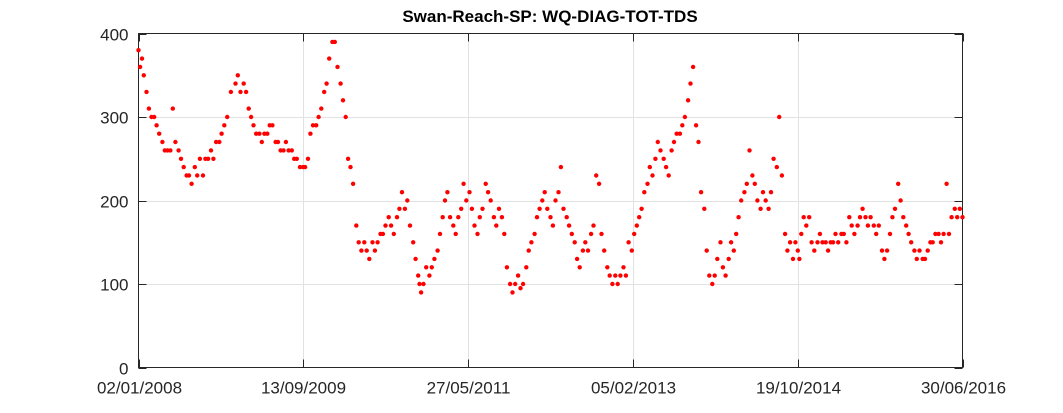 The height and width of the screenshot is (413, 1063). I want to click on y-tick-label: 300, so click(114, 118).